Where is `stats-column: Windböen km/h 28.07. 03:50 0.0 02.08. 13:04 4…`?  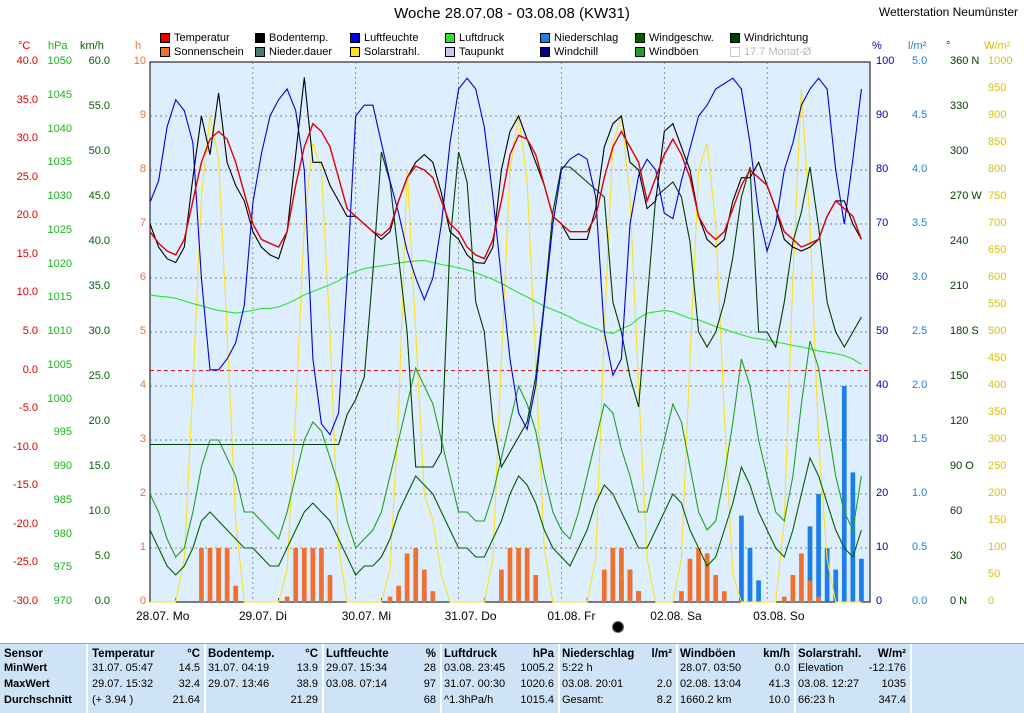
stats-column: Windböen km/h 28.07. 03:50 0.0 02.08. 13:04 4… is located at coordinates (736, 678).